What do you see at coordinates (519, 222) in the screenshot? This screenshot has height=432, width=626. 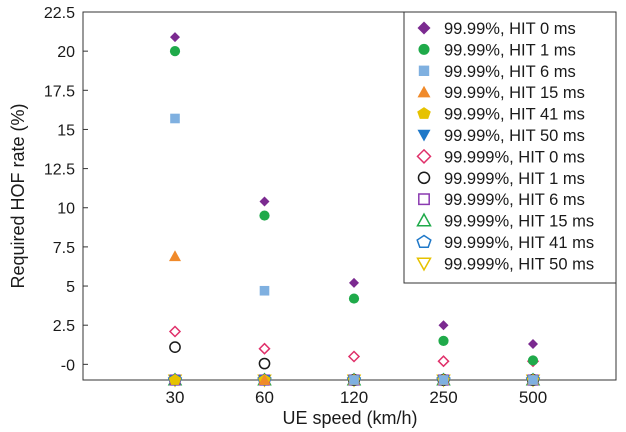 I see `legend-label: 99.999%, HIT 15 ms` at bounding box center [519, 222].